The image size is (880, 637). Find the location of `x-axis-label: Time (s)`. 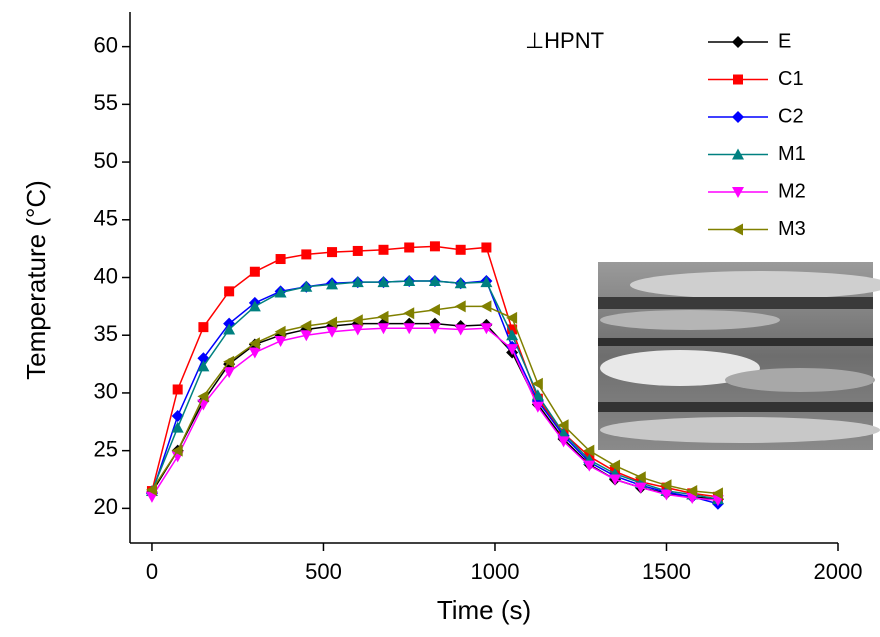

x-axis-label: Time (s) is located at coordinates (484, 610).